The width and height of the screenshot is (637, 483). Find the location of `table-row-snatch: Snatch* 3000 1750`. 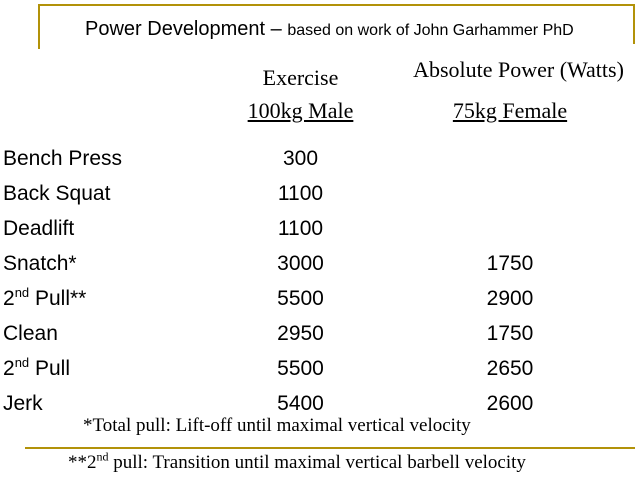

table-row-snatch: Snatch* 3000 1750 is located at coordinates (318, 263).